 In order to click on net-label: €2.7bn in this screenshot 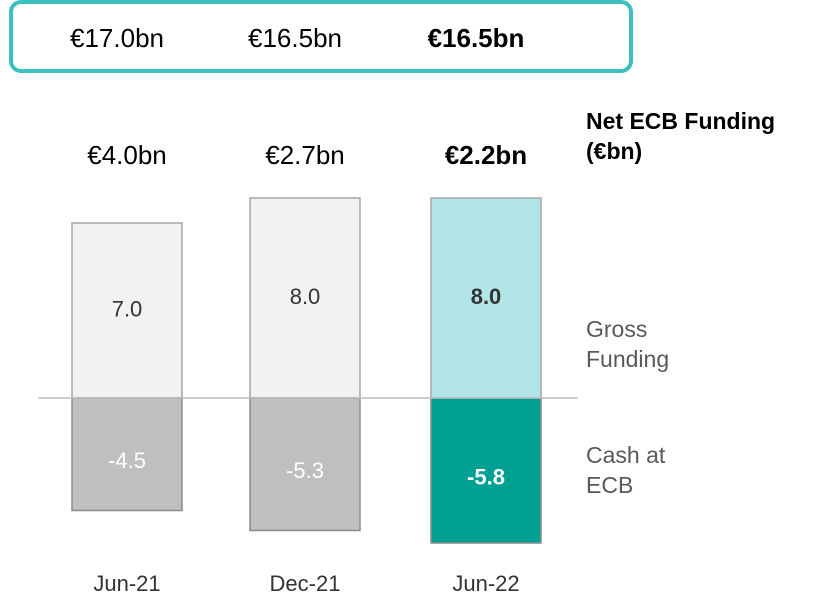, I will do `click(305, 155)`.